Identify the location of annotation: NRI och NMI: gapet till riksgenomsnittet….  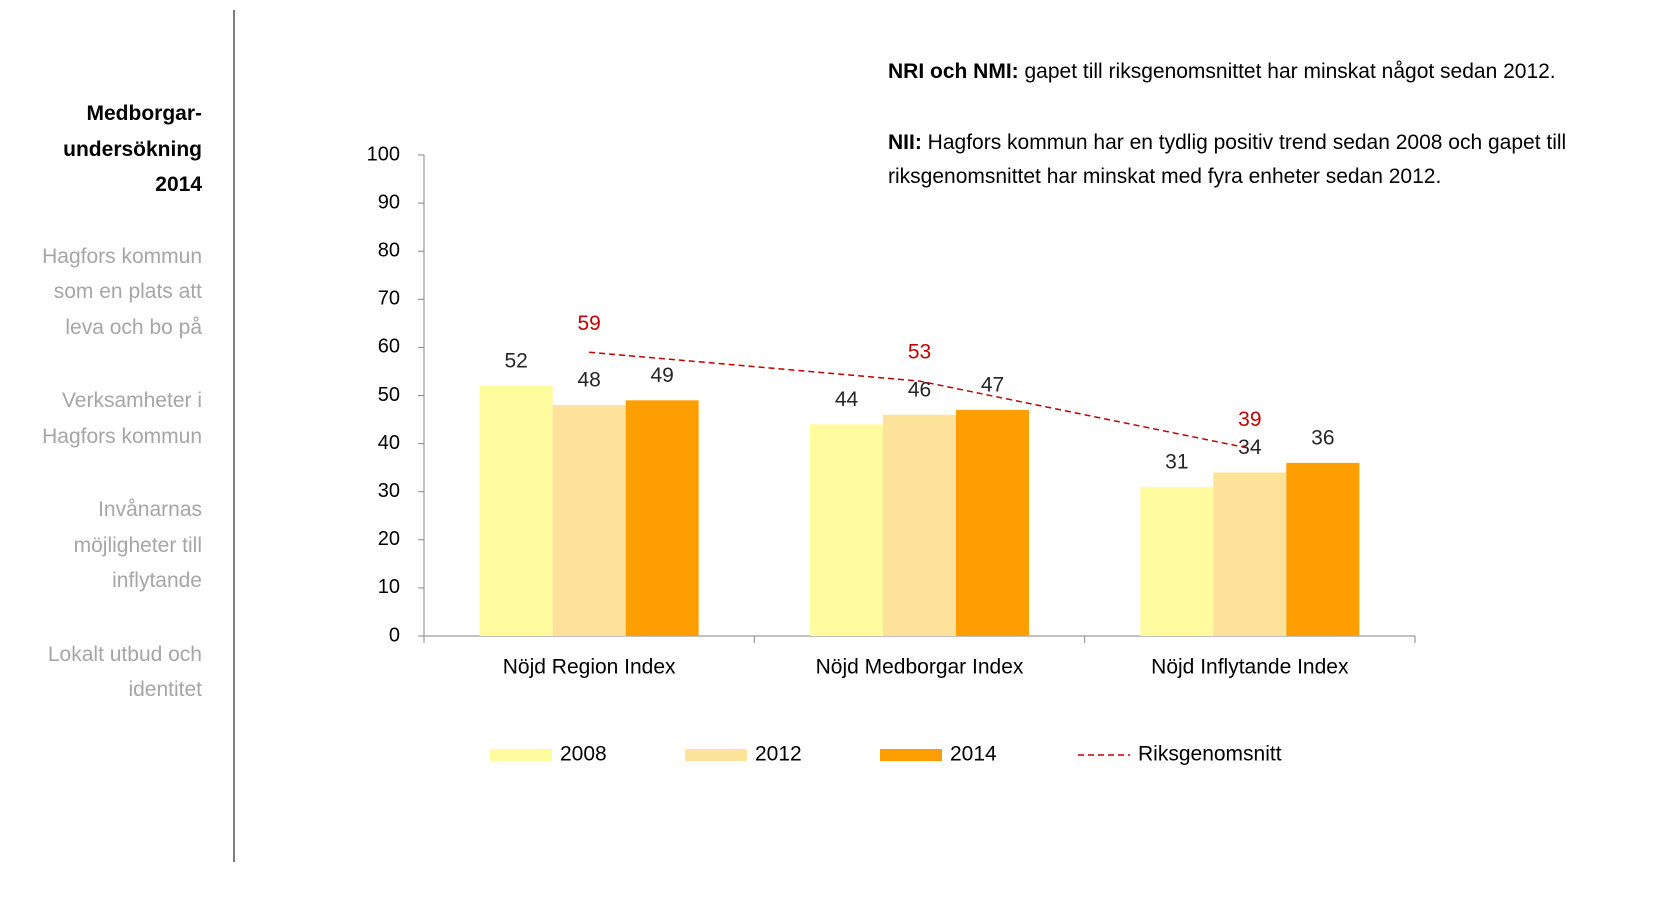
(1228, 72).